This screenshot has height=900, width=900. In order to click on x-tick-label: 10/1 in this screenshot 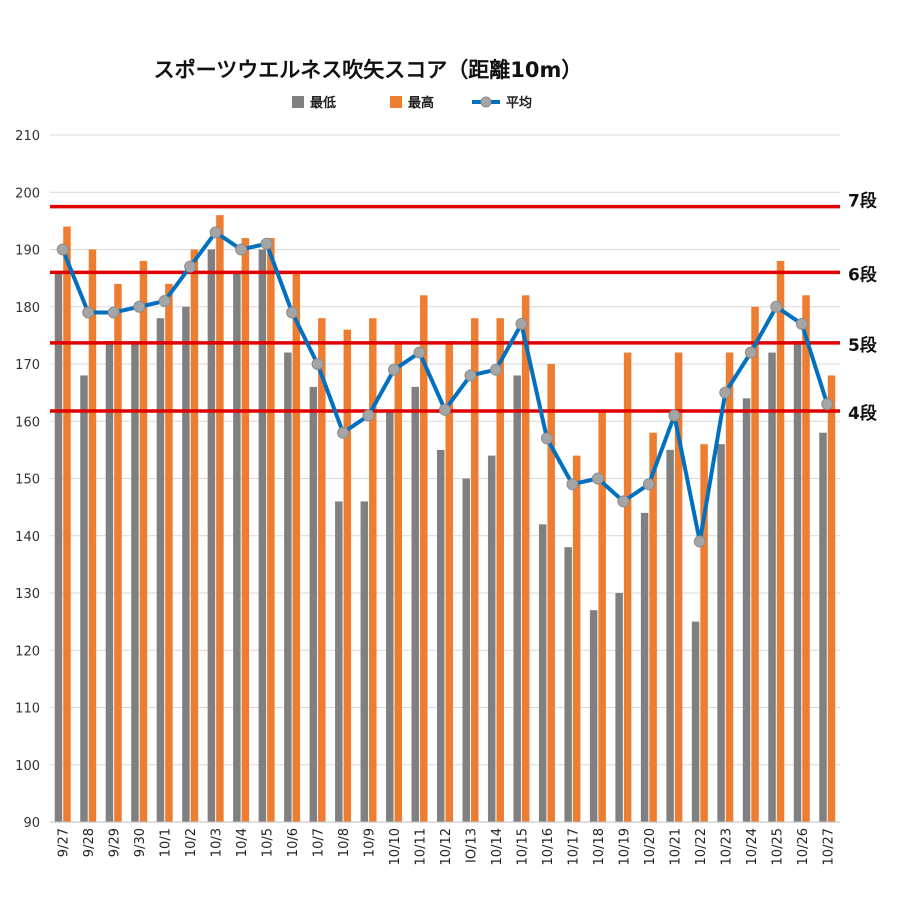, I will do `click(166, 842)`.